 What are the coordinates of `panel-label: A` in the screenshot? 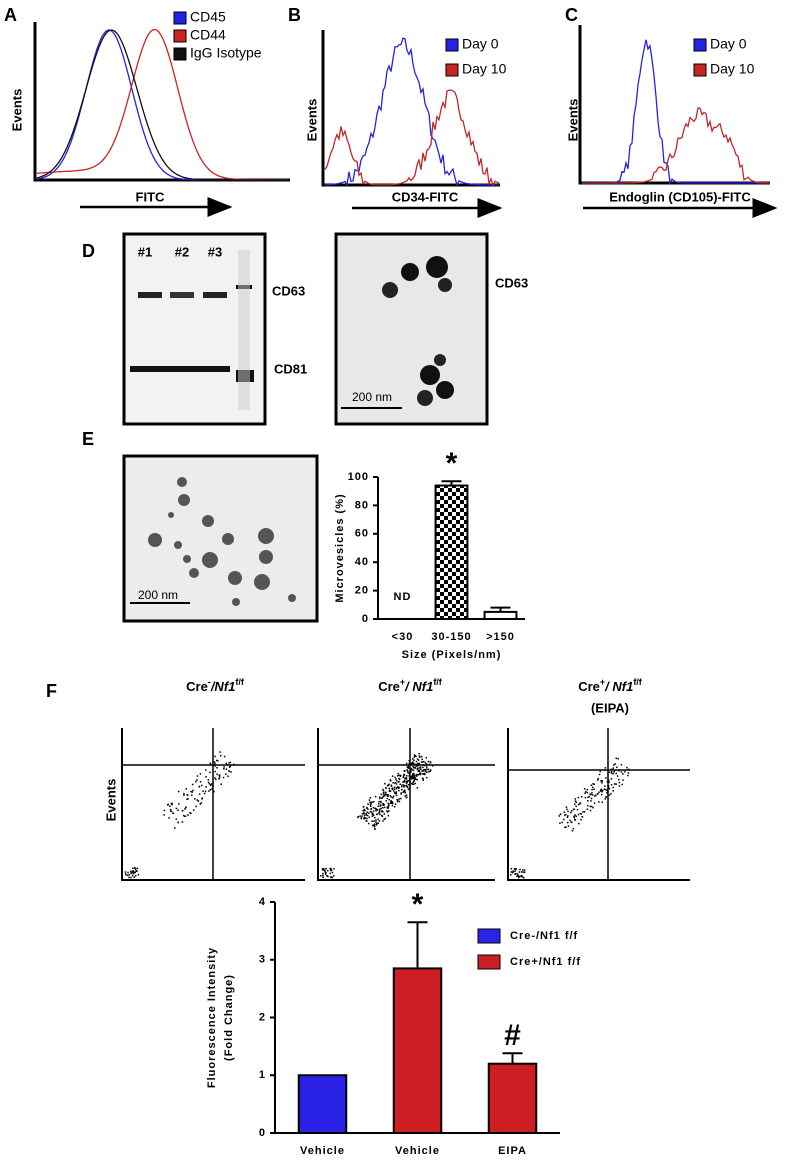 It's located at (10, 15).